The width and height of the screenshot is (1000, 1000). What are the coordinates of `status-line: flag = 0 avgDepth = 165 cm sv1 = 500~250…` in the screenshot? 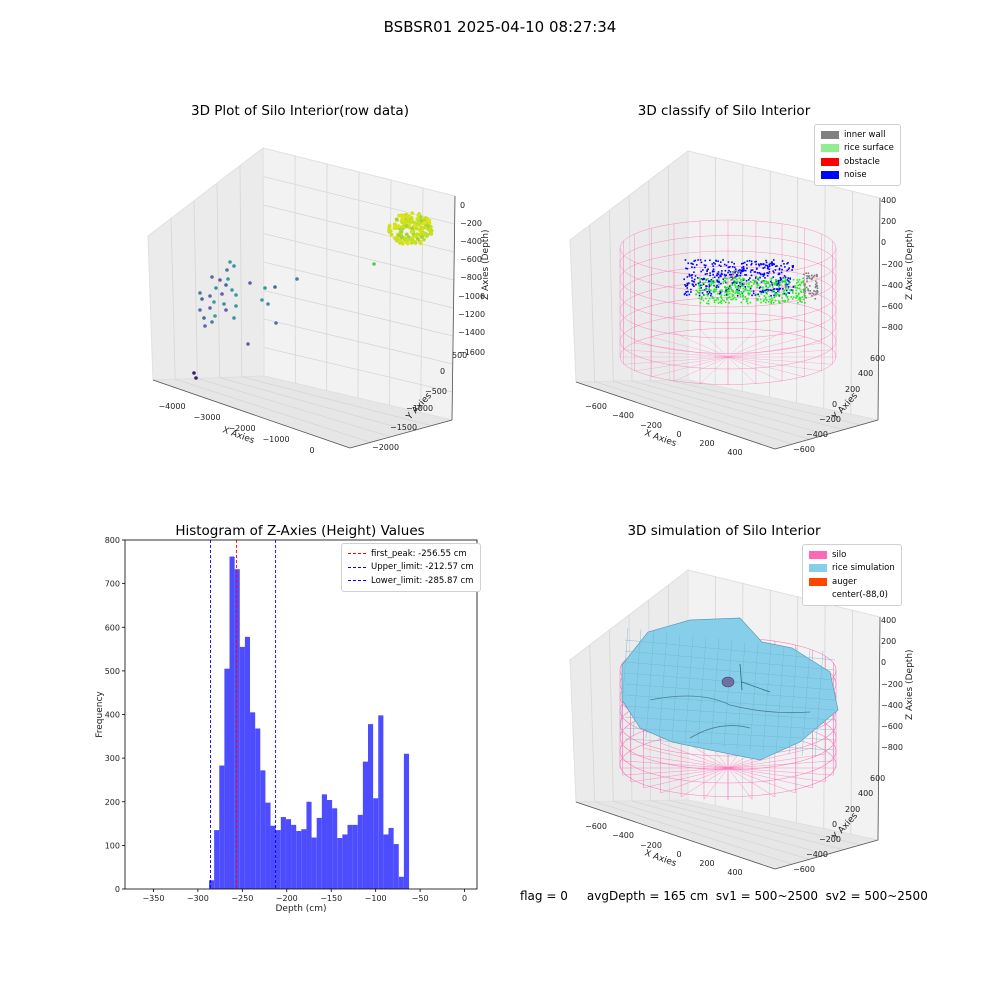 It's located at (724, 896).